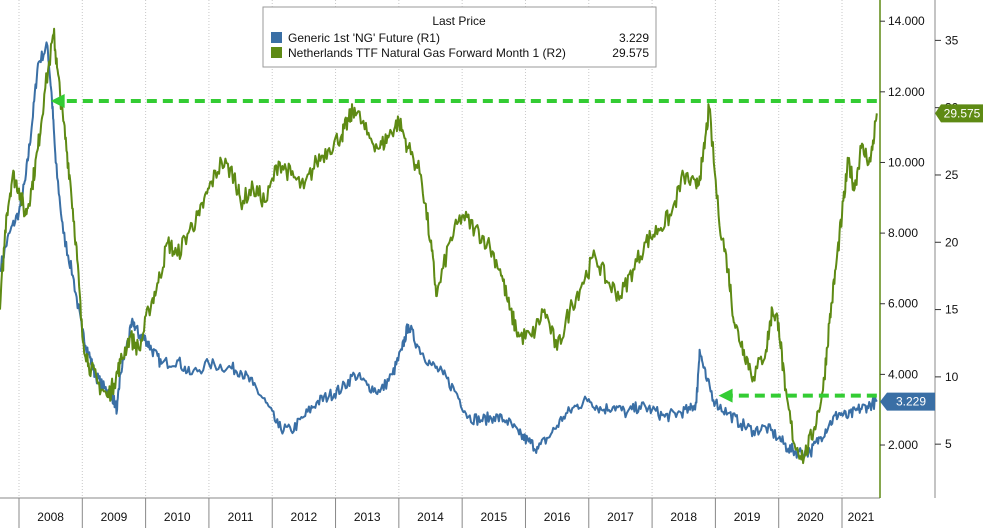 Image resolution: width=983 pixels, height=528 pixels. What do you see at coordinates (931, 257) in the screenshot?
I see `last-price-badges: 3.229 29.575` at bounding box center [931, 257].